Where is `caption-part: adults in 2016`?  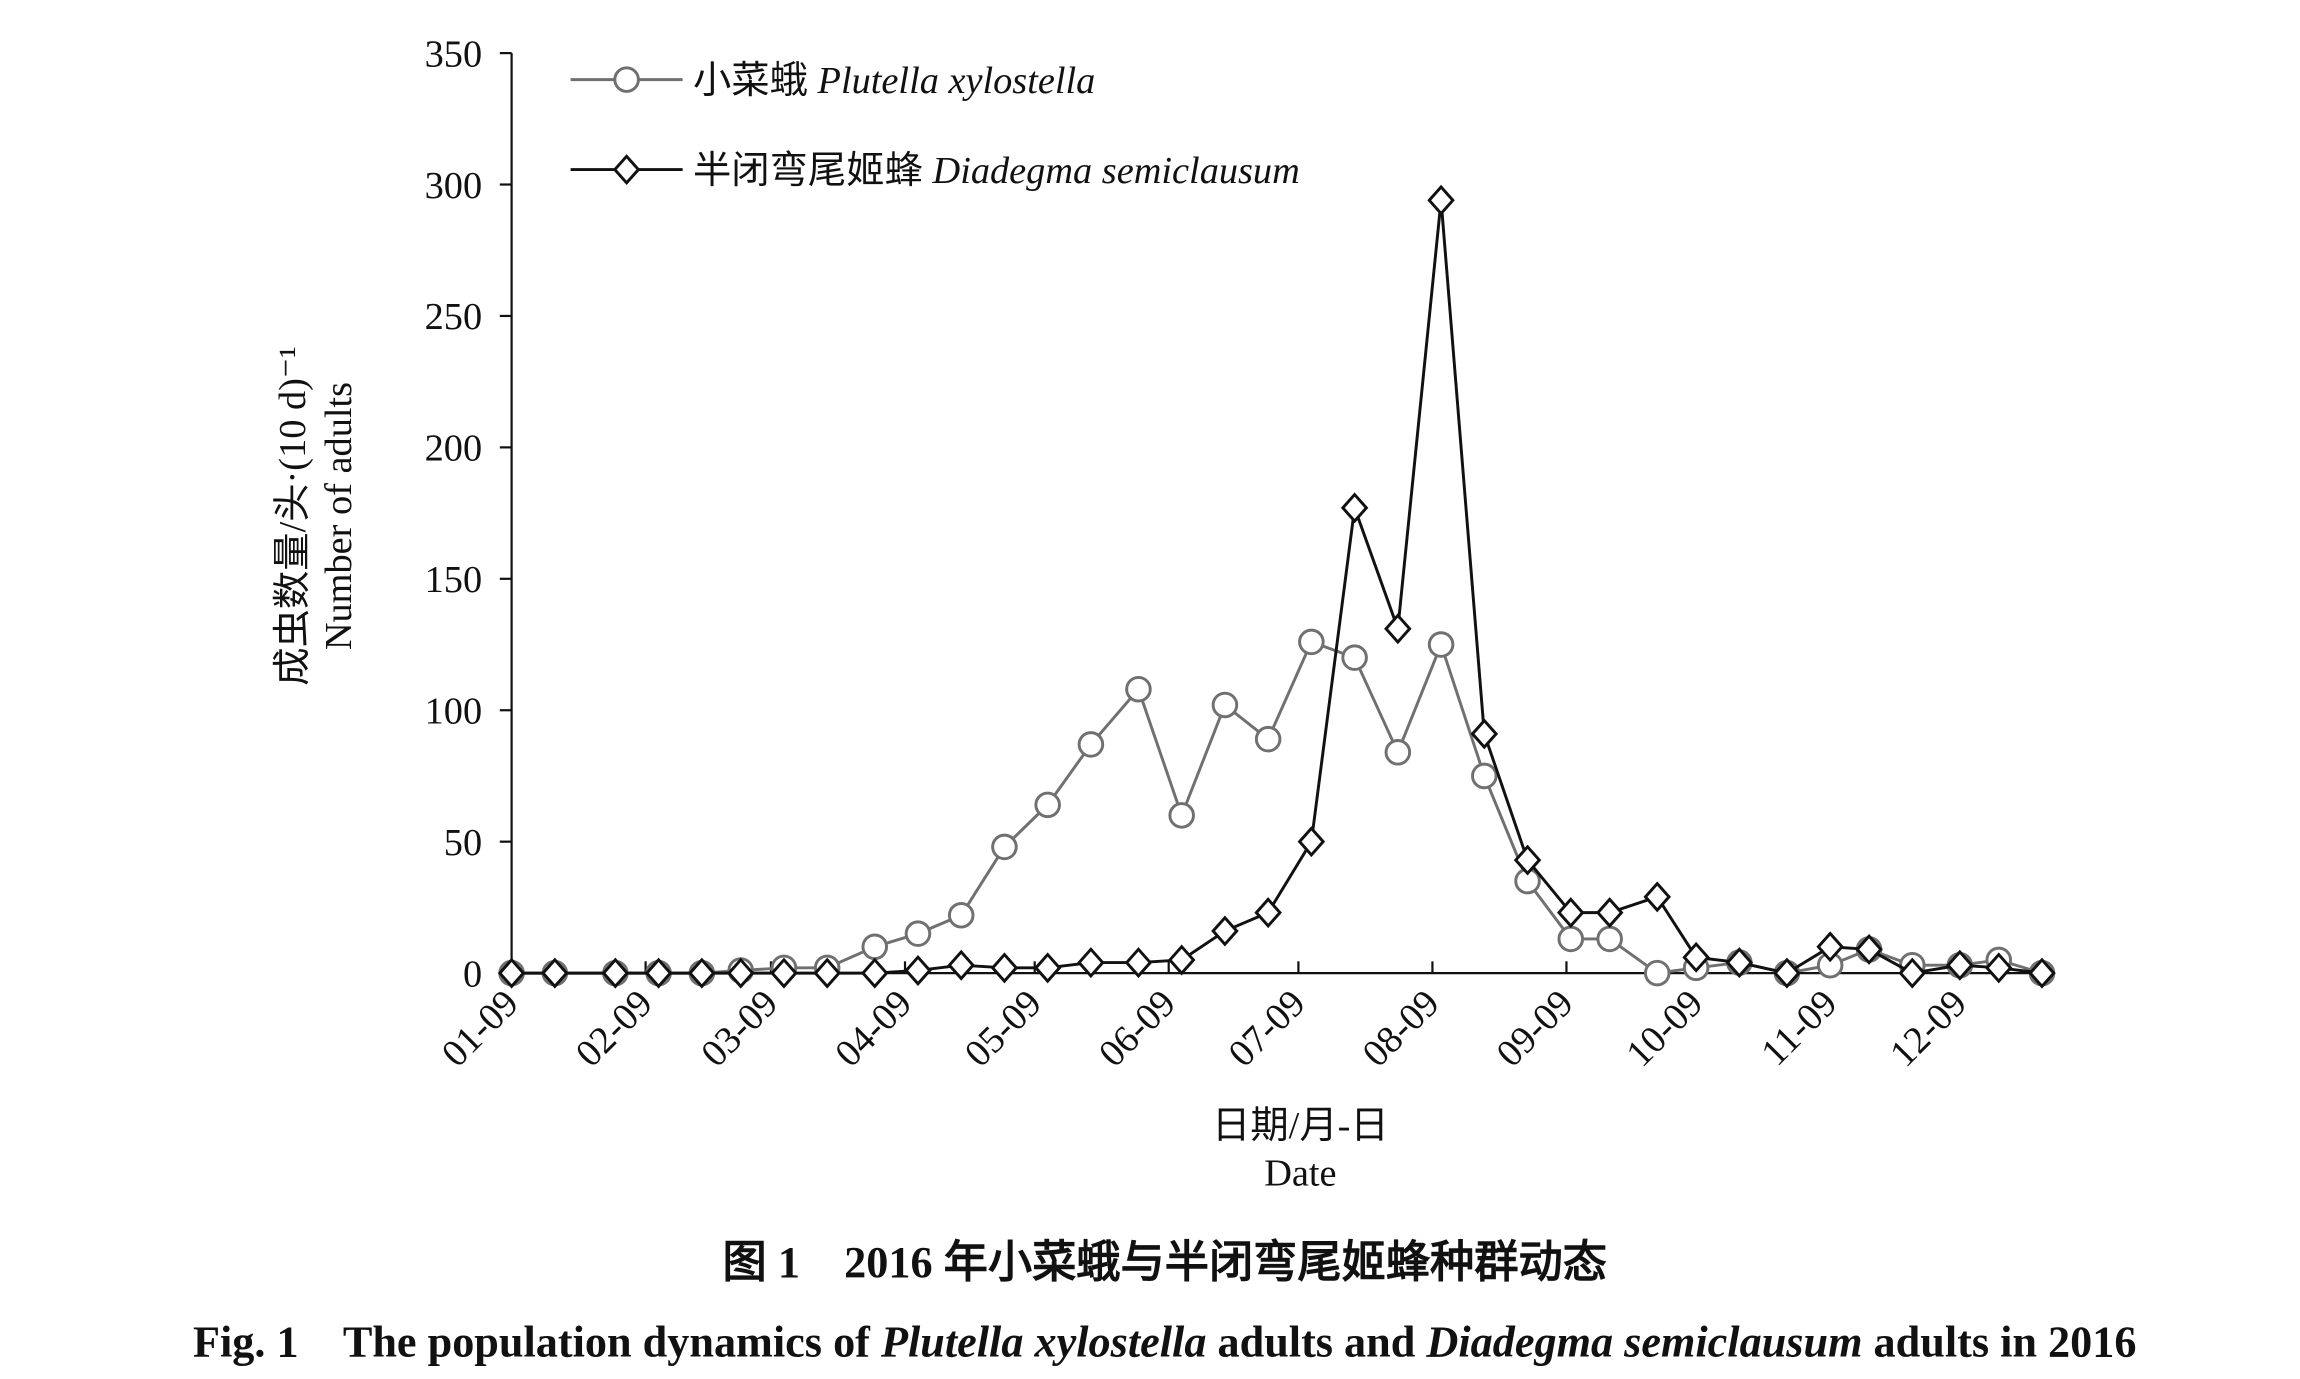
caption-part: adults in 2016 is located at coordinates (1999, 1341).